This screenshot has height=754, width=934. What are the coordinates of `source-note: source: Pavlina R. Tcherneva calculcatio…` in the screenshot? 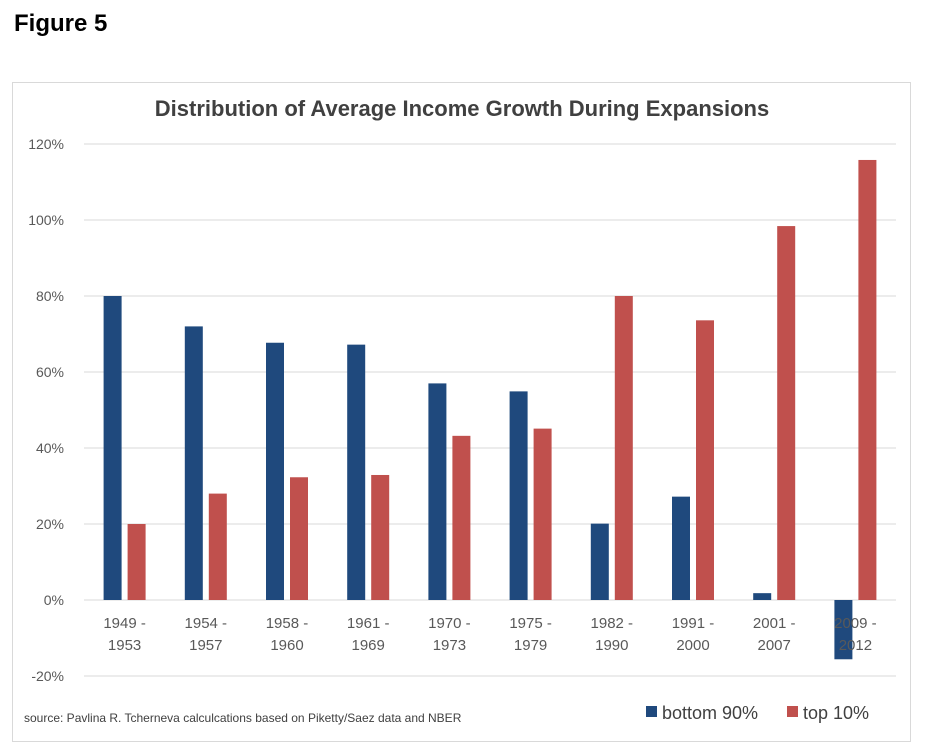 It's located at (243, 718).